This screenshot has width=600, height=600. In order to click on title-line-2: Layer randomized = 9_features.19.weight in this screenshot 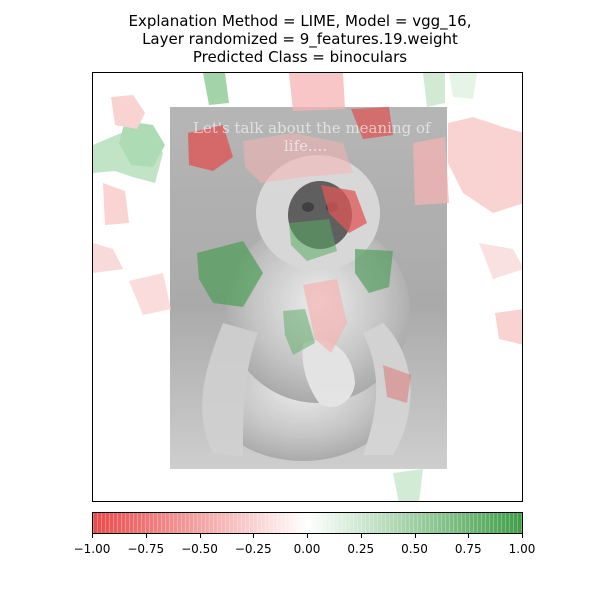, I will do `click(300, 39)`.